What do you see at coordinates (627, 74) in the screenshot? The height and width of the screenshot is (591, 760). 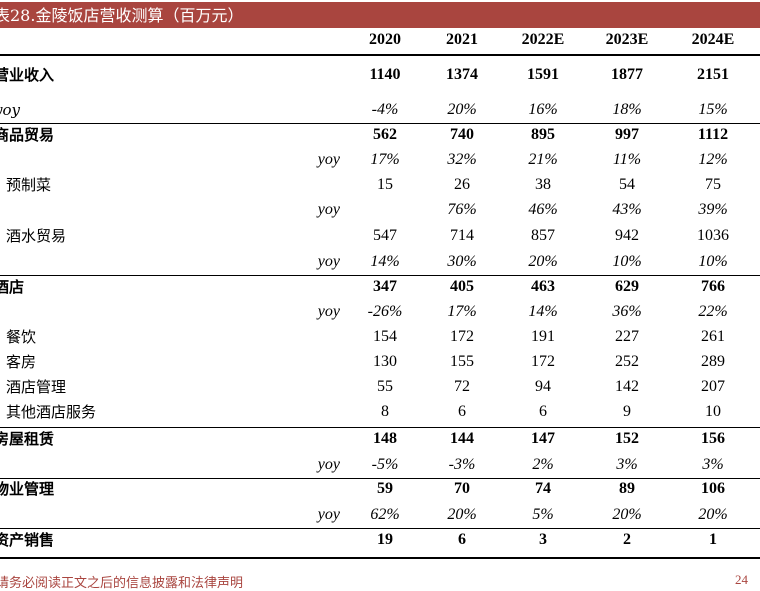 I see `table-cell: 1877` at bounding box center [627, 74].